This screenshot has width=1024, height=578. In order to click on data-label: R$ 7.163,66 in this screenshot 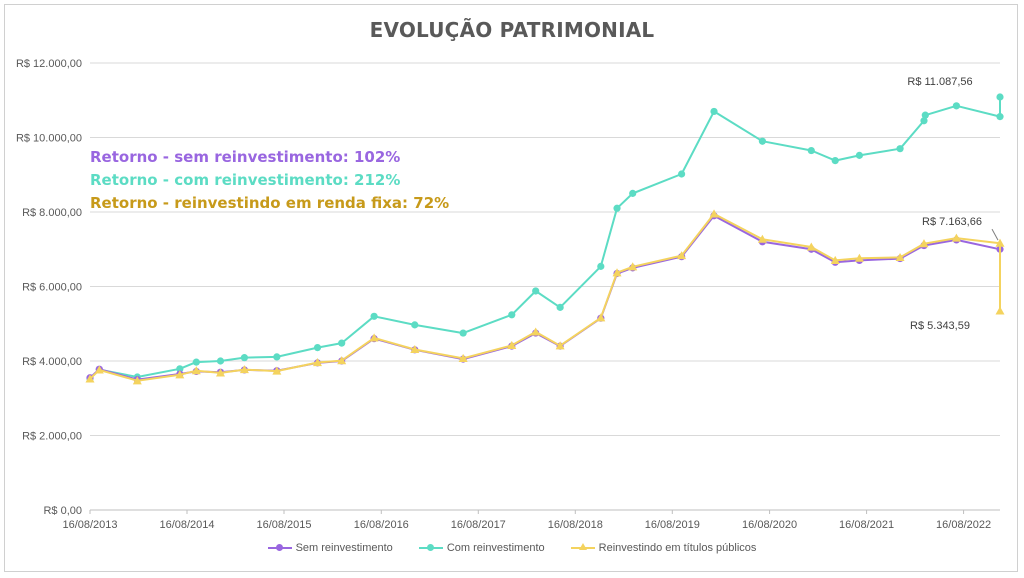, I will do `click(952, 222)`.